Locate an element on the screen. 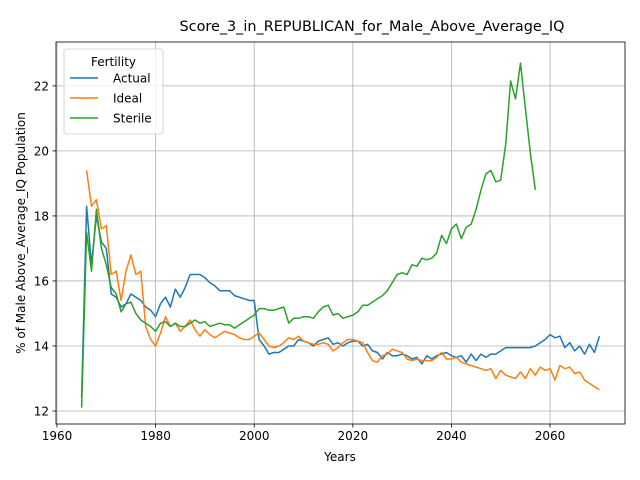 The width and height of the screenshot is (640, 480). y-tick-label: 14 is located at coordinates (41, 346).